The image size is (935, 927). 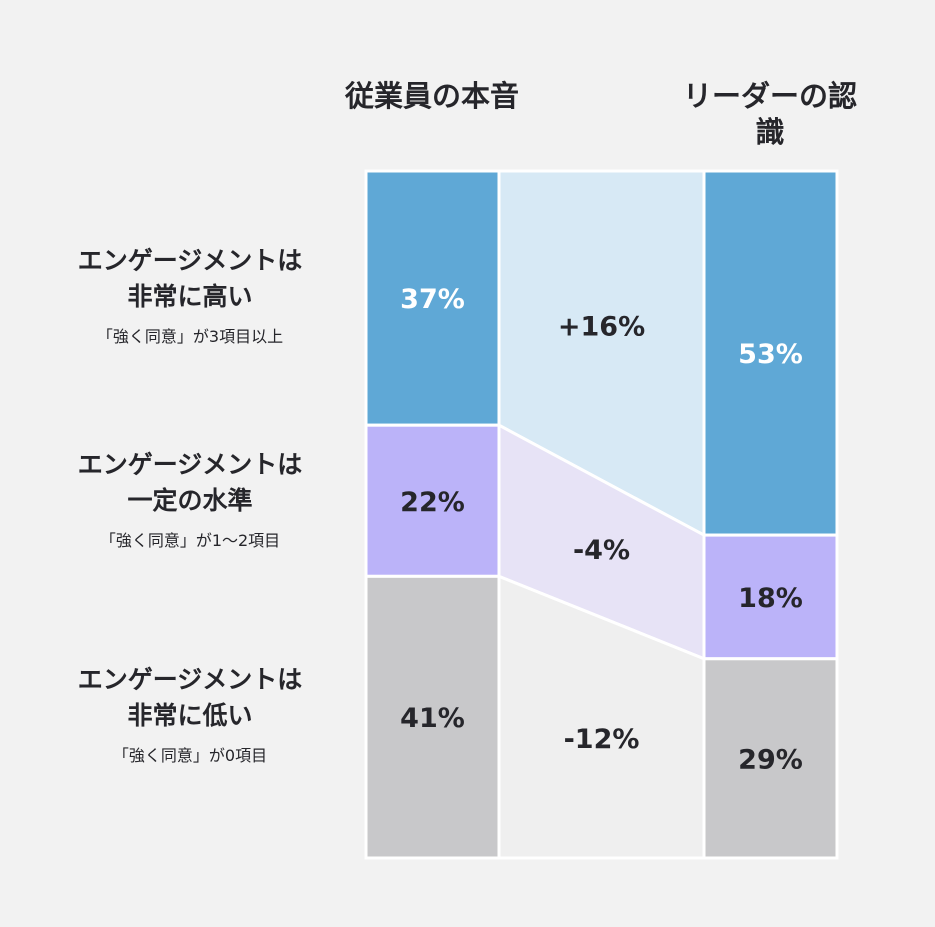 I want to click on bar-value-label: 18%, so click(x=770, y=598).